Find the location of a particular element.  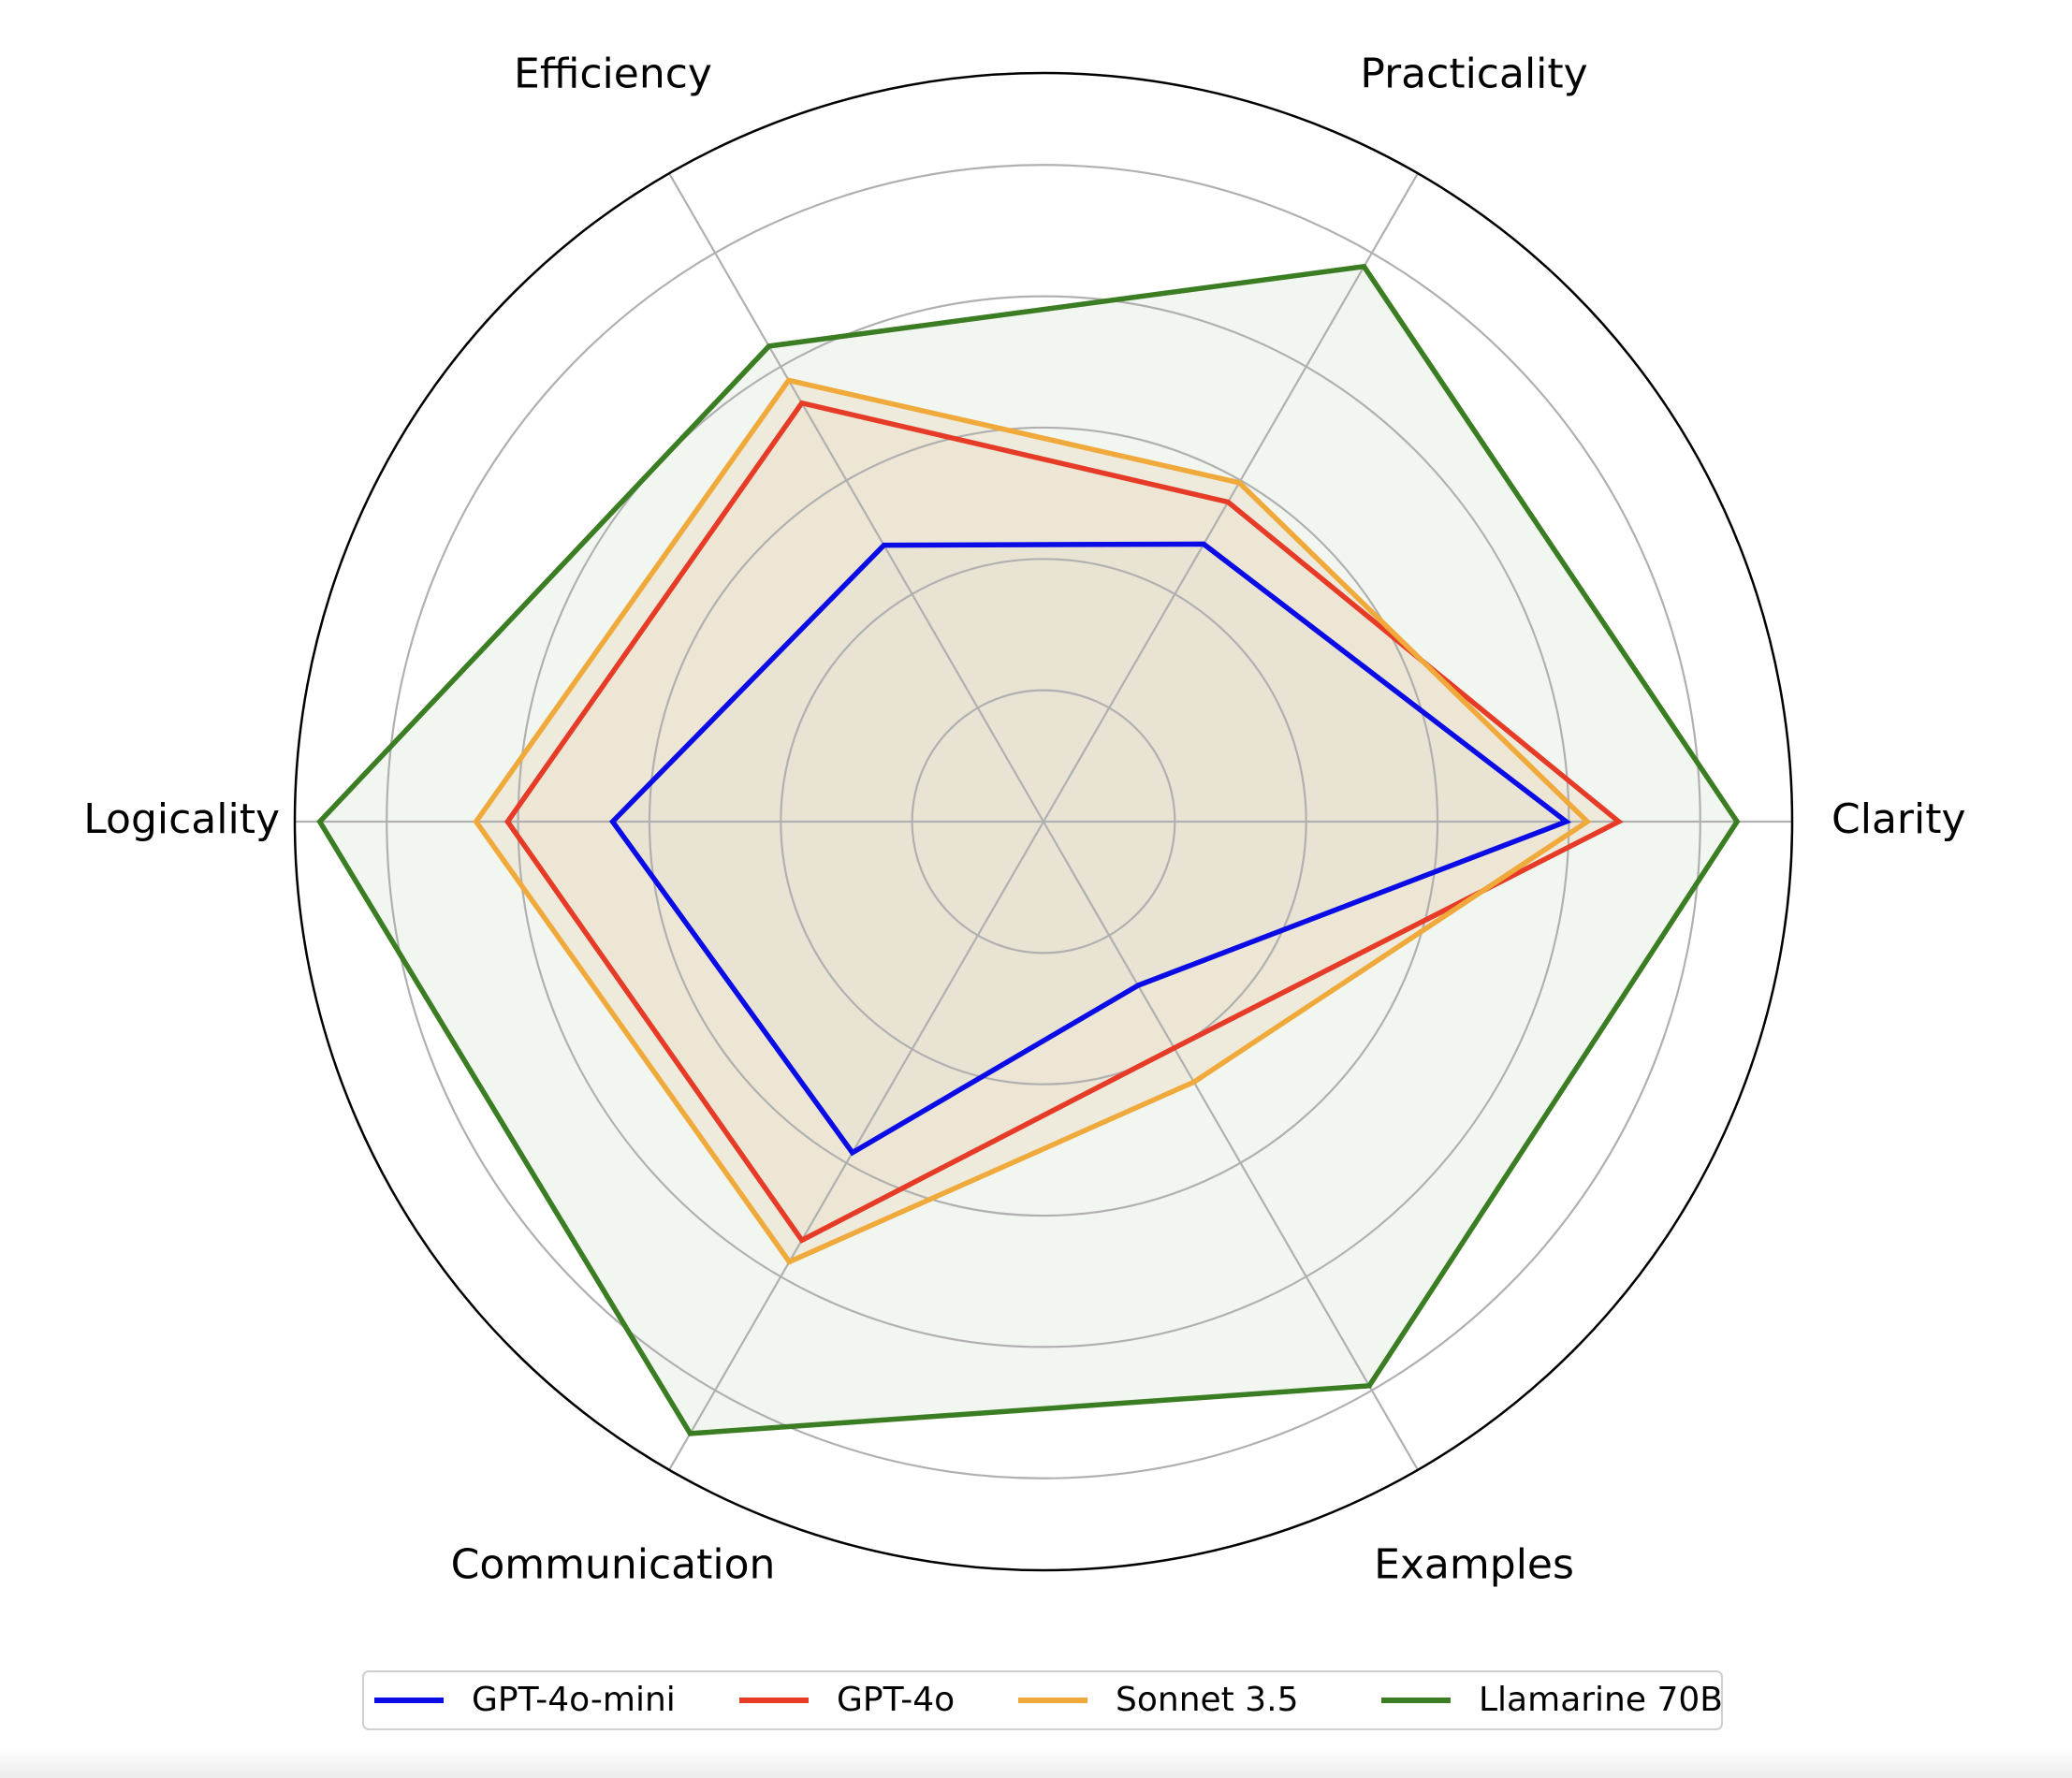

axis-label-examples: Examples is located at coordinates (1474, 1565).